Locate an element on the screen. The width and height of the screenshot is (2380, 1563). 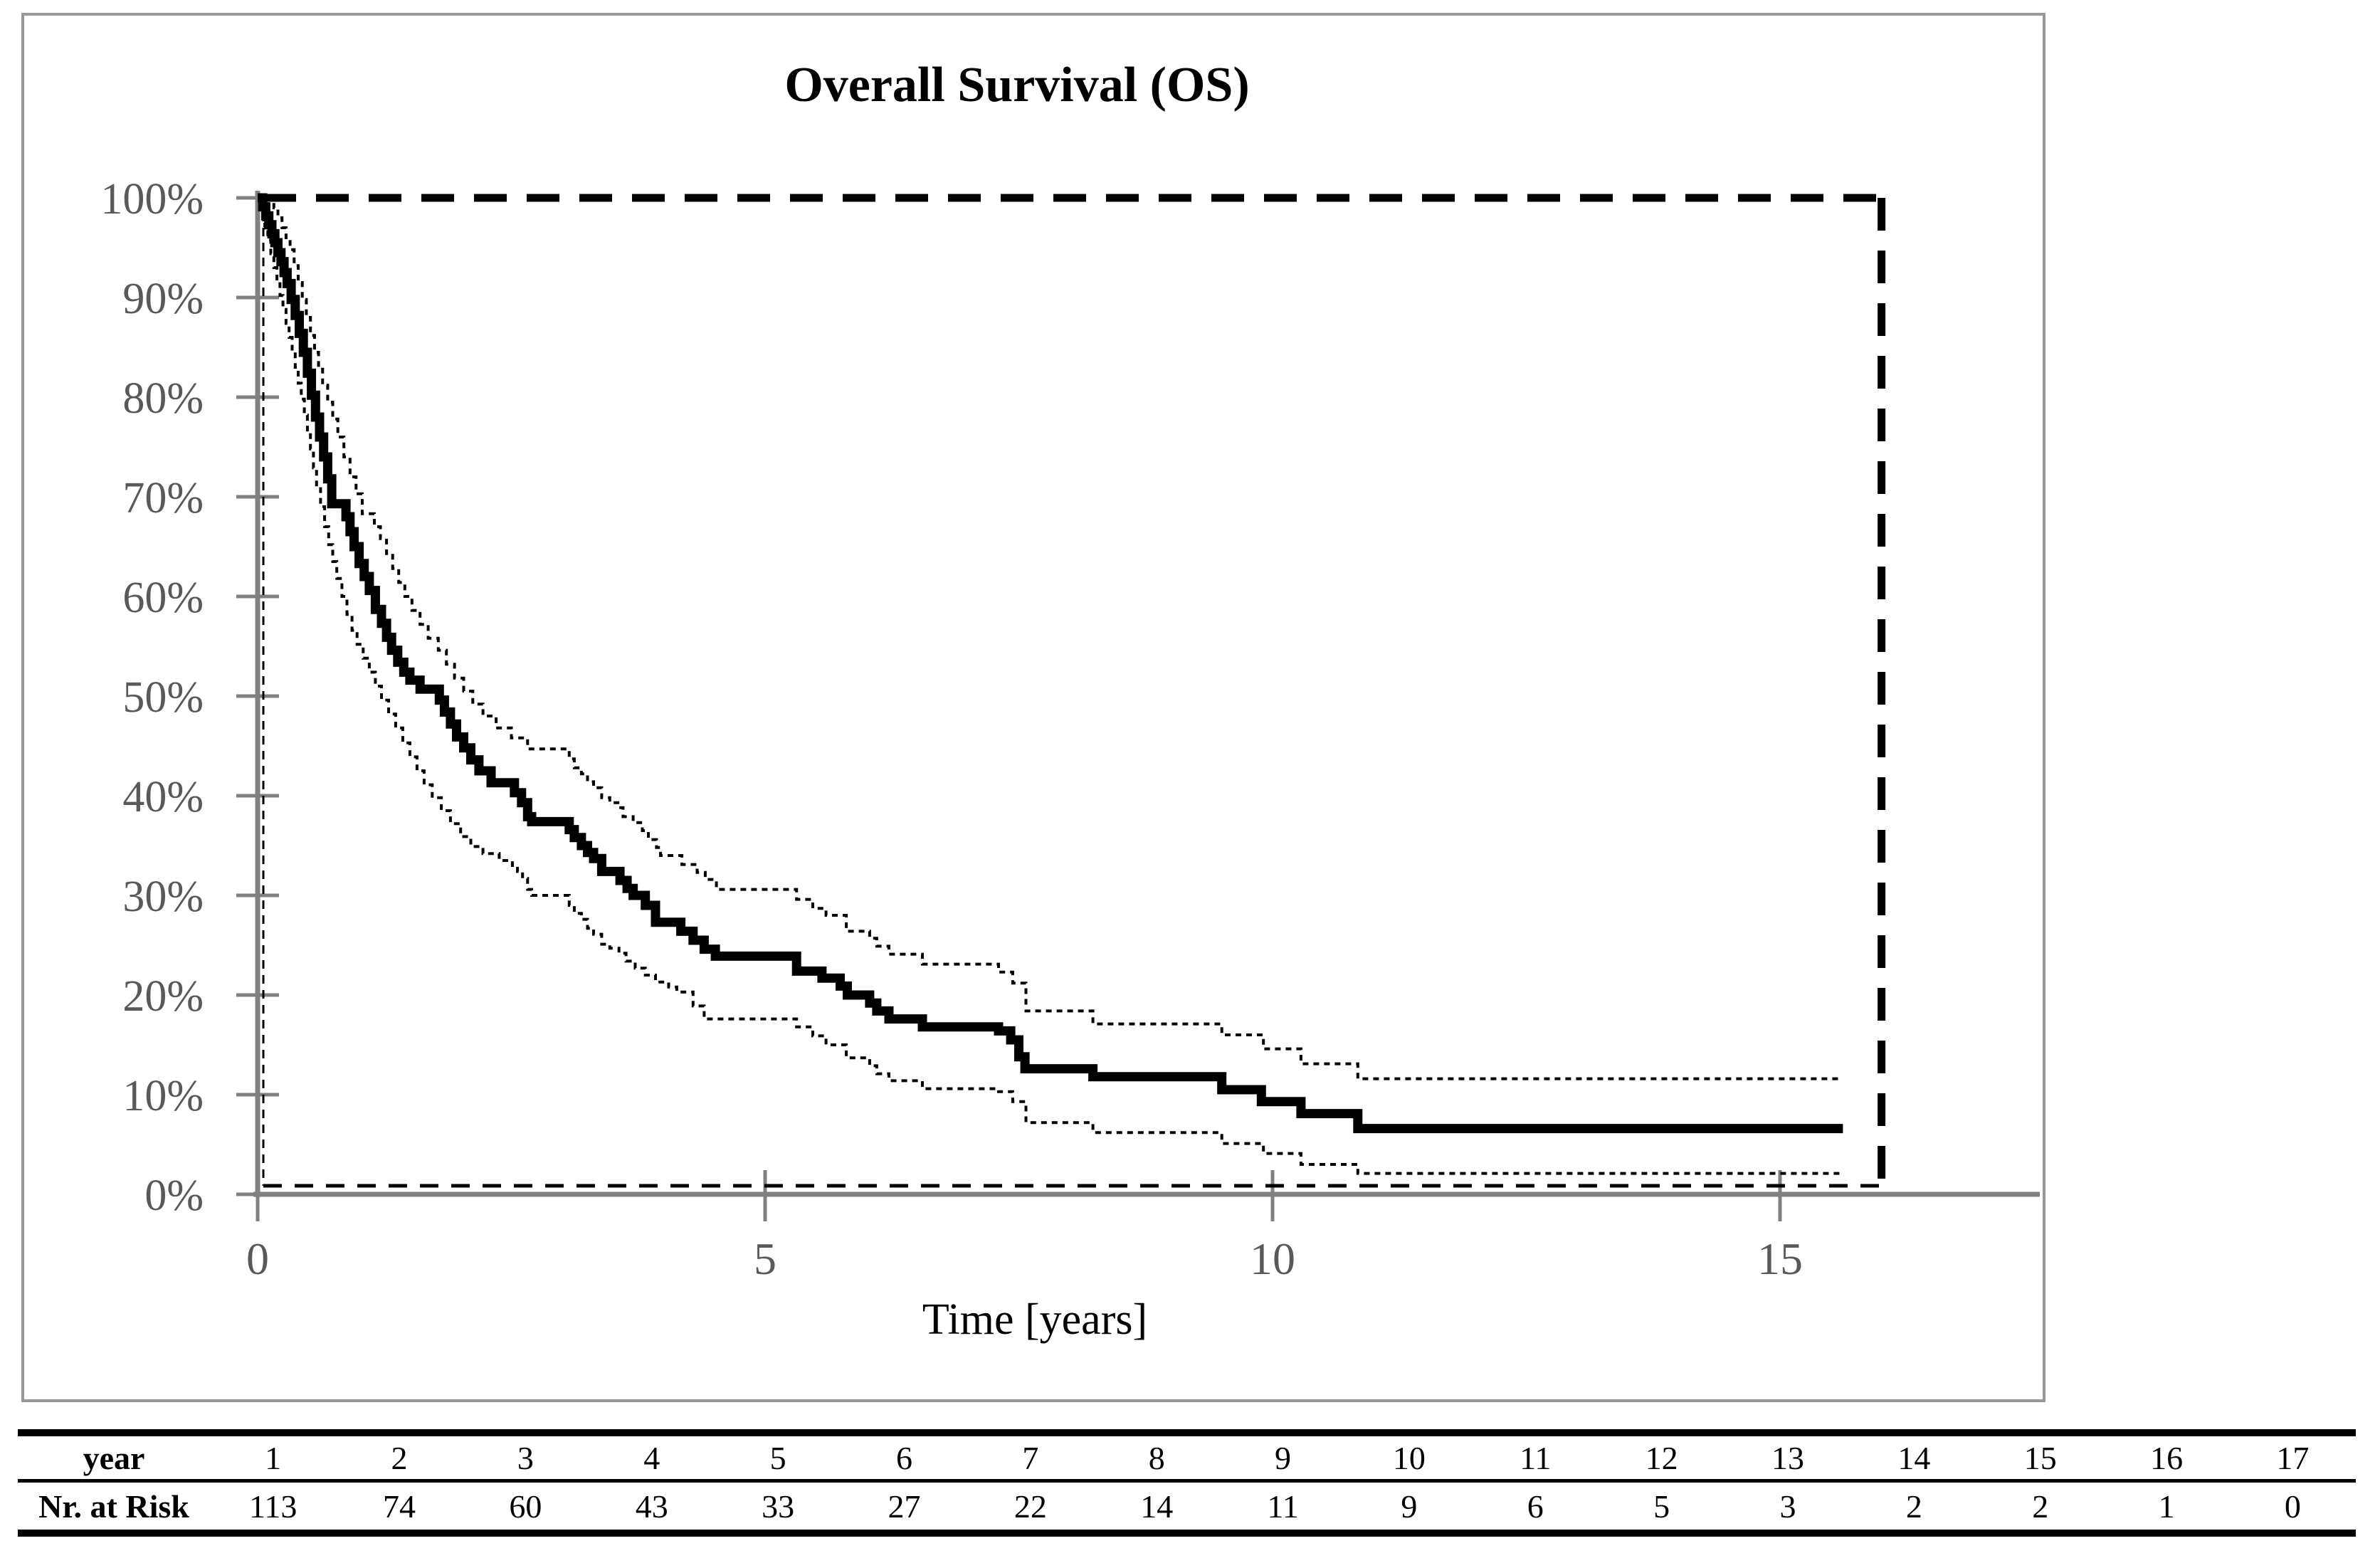
year-cell: 13 is located at coordinates (1787, 1457).